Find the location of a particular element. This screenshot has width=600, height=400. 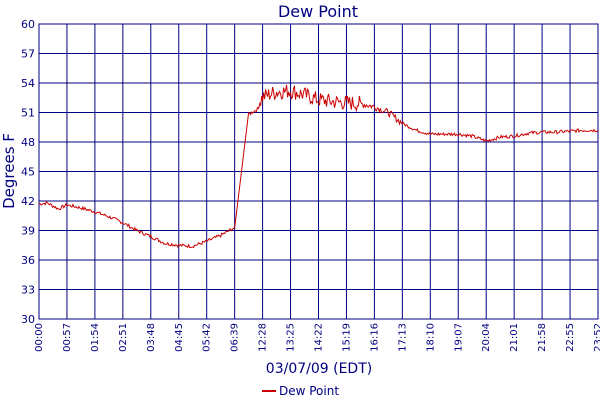

x-tick-label: 16:16 is located at coordinates (374, 337).